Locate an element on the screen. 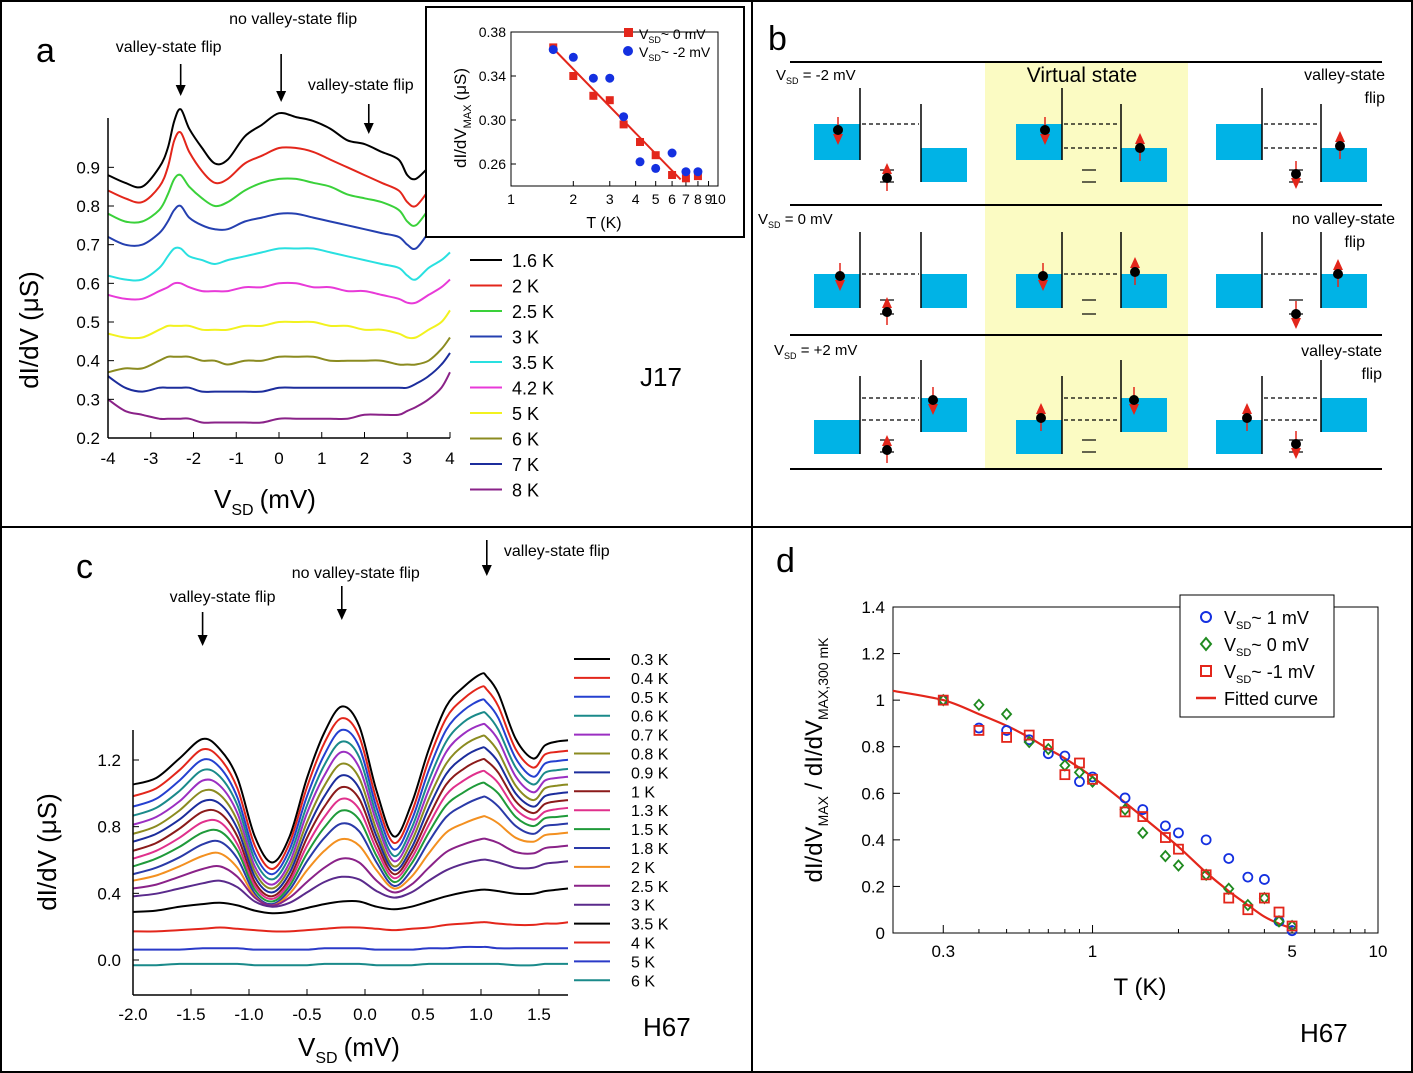  panel-a-legend: 1.6 K 2 K 2.5 K 3 K 3.5 K 4.2 K 5 K 6 K 7 K 8 K is located at coordinates (512, 376).